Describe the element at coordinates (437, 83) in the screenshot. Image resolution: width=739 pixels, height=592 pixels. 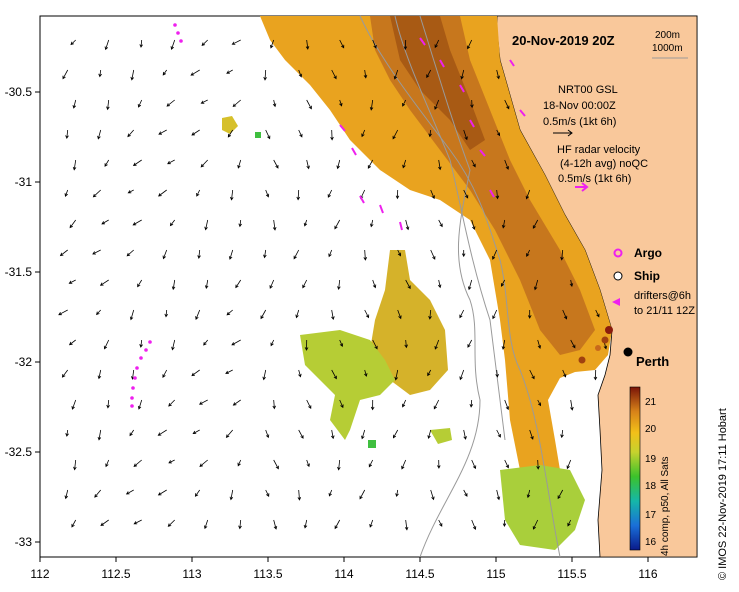
I see `sst-warm-inner` at that location.